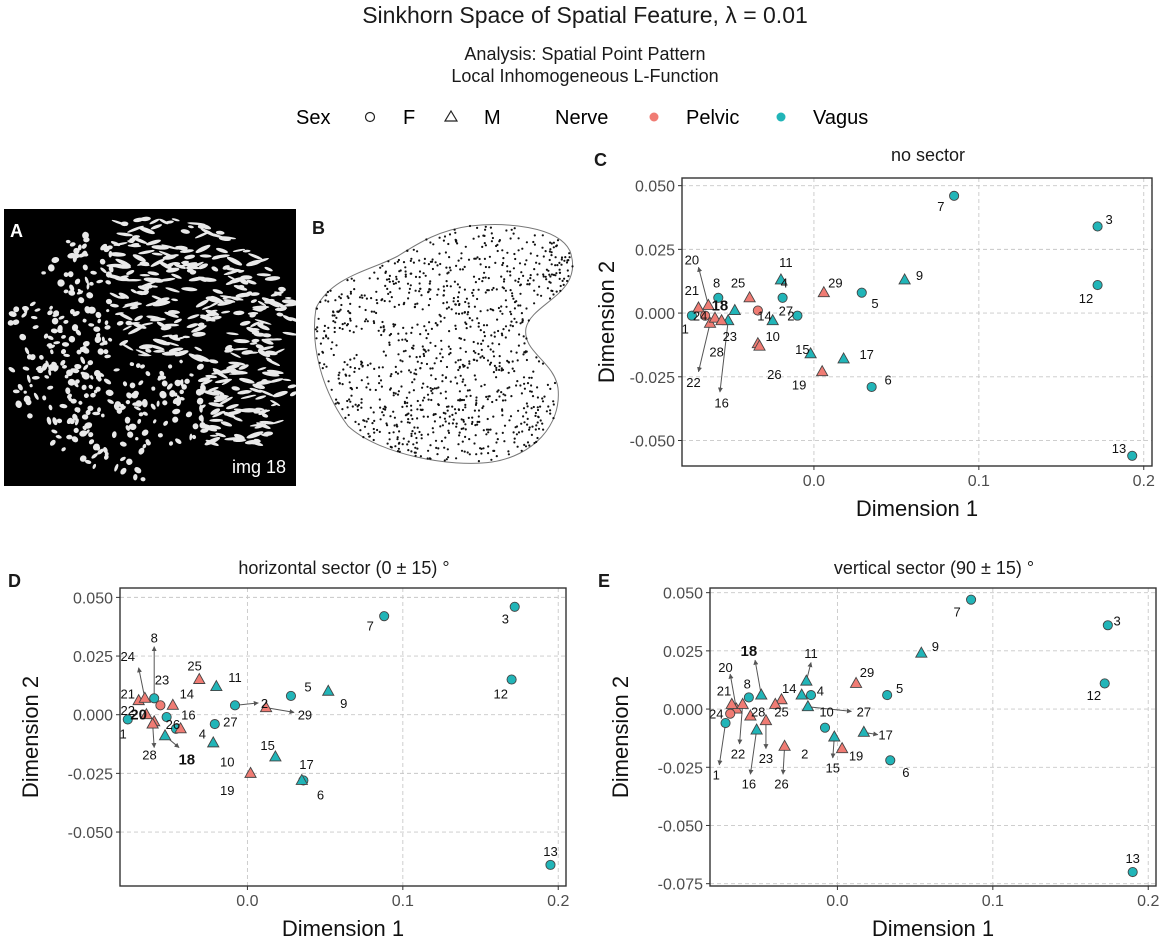 The image size is (1170, 950). I want to click on point-label-20: 20, so click(692, 260).